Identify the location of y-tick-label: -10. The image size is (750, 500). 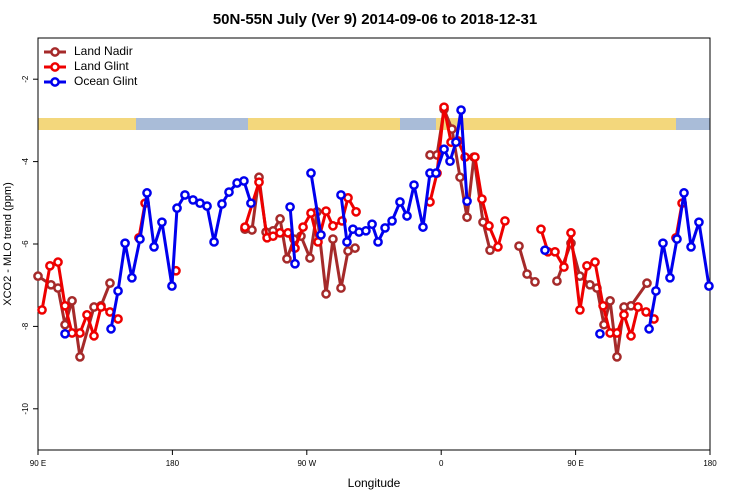
(25, 408).